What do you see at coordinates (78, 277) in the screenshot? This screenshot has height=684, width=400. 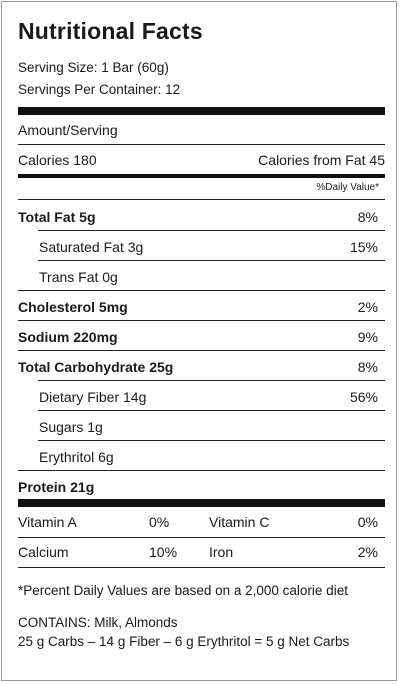 I see `nutrient-name: Trans Fat 0g` at bounding box center [78, 277].